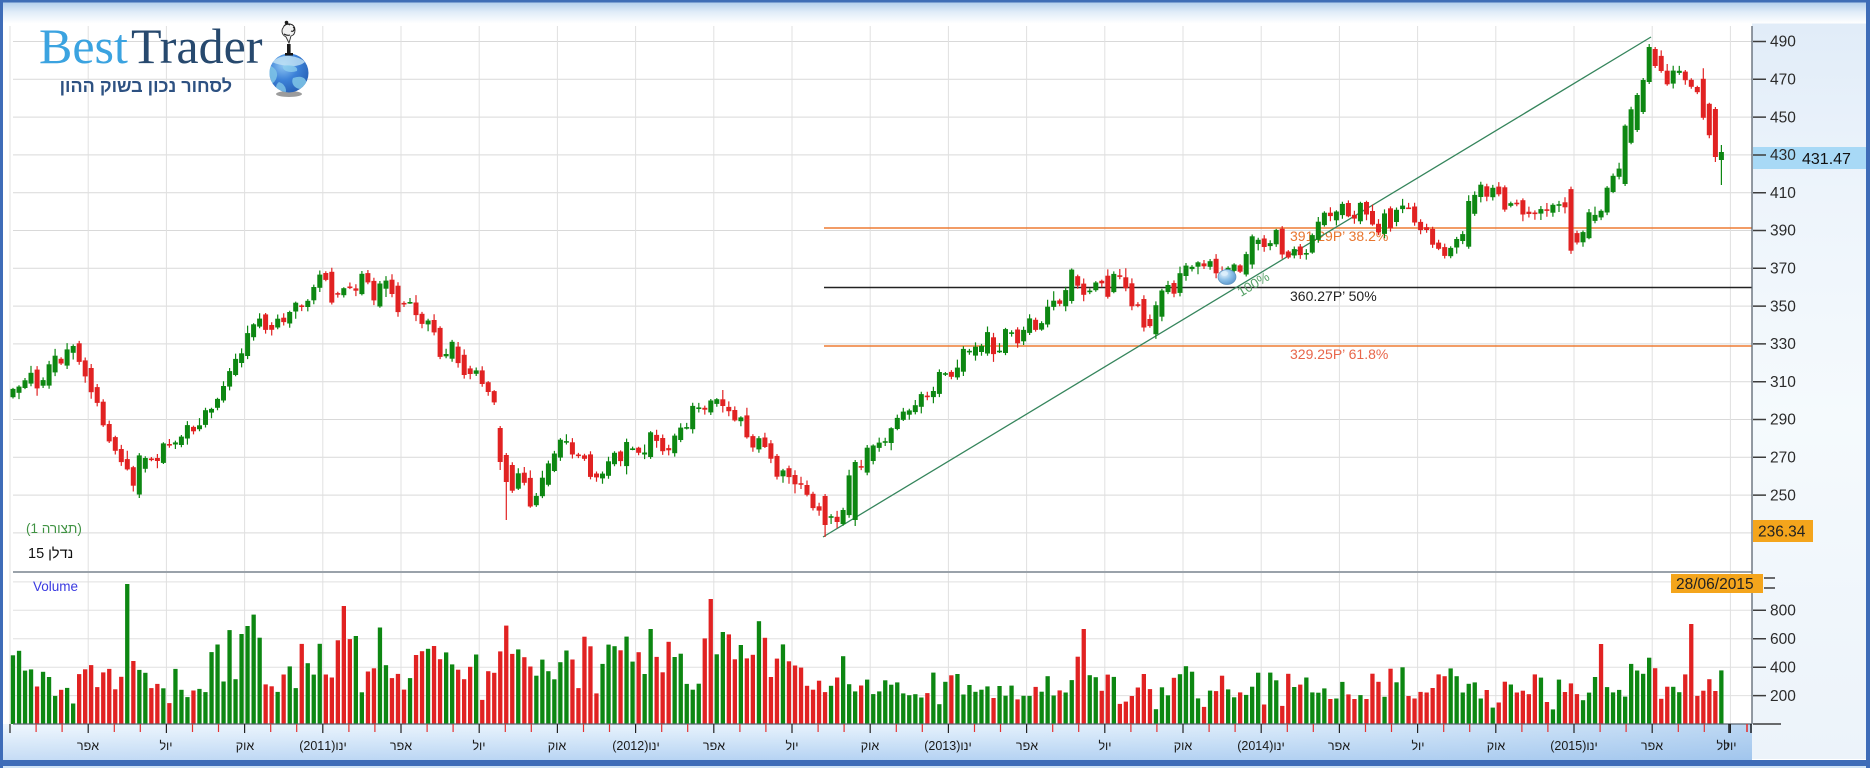 The image size is (1870, 768). What do you see at coordinates (197, 46) in the screenshot?
I see `svg-text: Trader` at bounding box center [197, 46].